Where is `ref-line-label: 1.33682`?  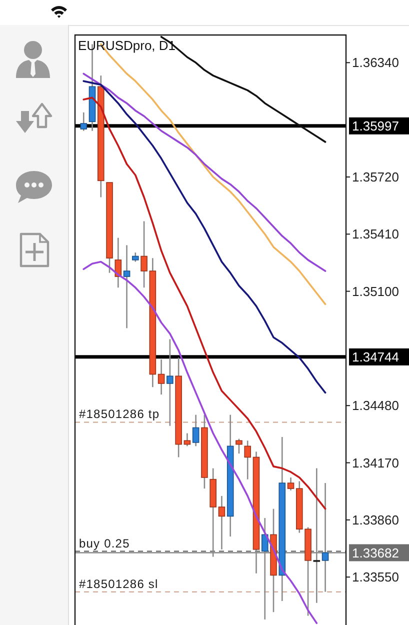
ref-line-label: 1.33682 is located at coordinates (375, 552).